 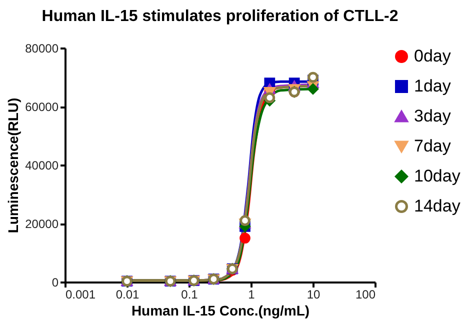 I want to click on x-axis-title: Human IL-15 Conc.(ng/mL), so click(x=220, y=310).